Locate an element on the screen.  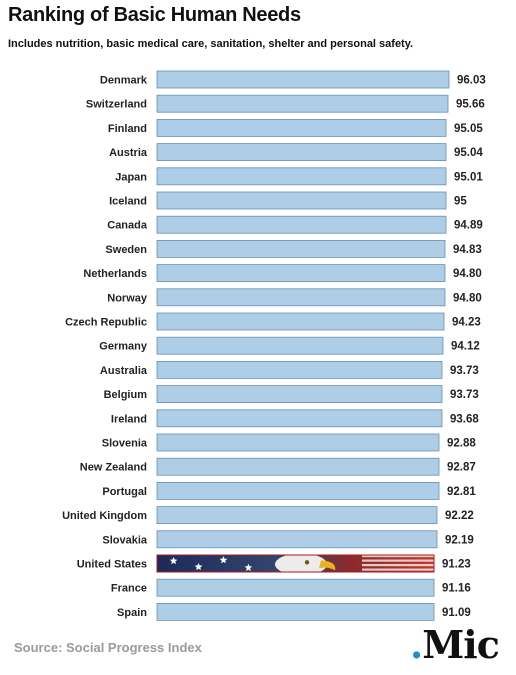
value-label-france: 91.16 is located at coordinates (456, 589).